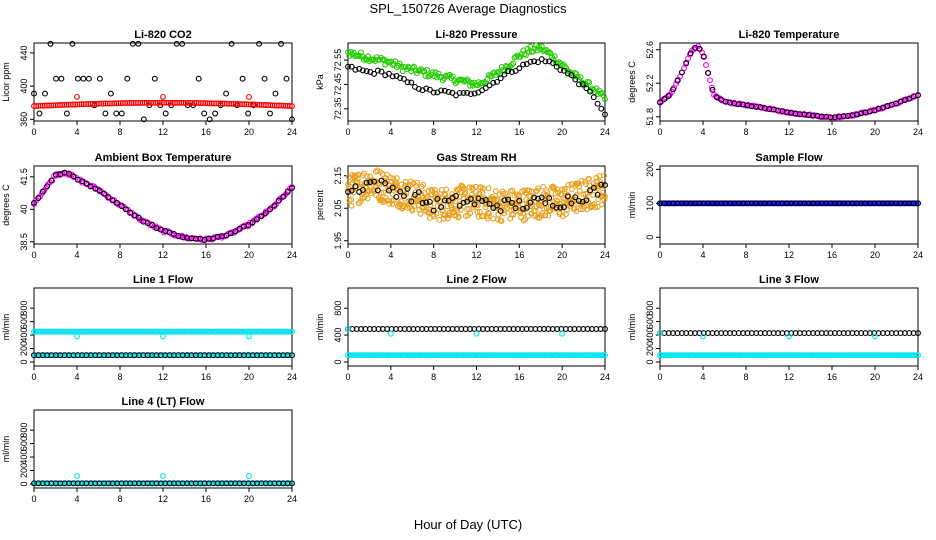  I want to click on panel-title: Li-820 Temperature, so click(789, 35).